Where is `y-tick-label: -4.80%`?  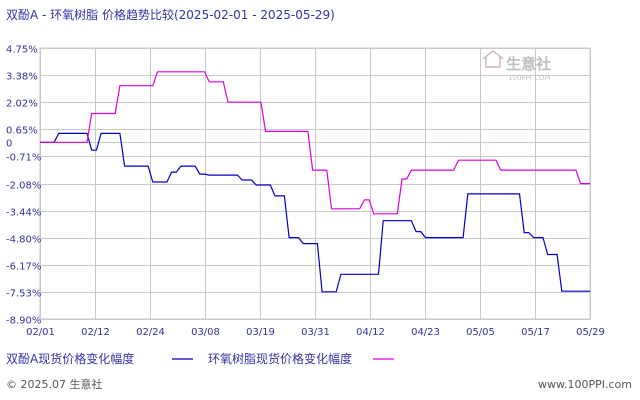
y-tick-label: -4.80% is located at coordinates (23, 240).